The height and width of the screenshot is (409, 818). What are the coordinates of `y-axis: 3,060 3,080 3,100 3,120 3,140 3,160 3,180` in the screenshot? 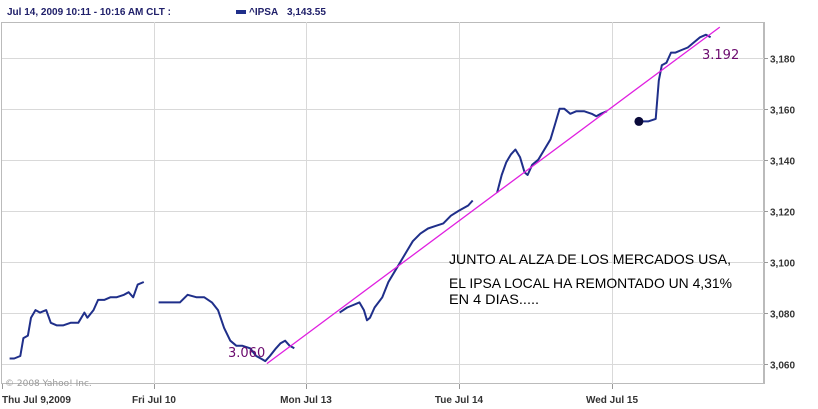 It's located at (779, 213).